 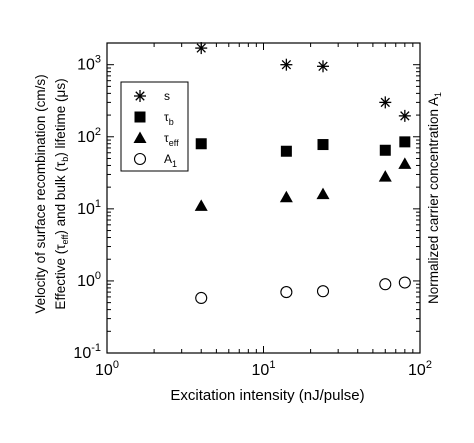 I want to click on y-axis-label-right: Normalized carrier concentration A1, so click(x=434, y=198).